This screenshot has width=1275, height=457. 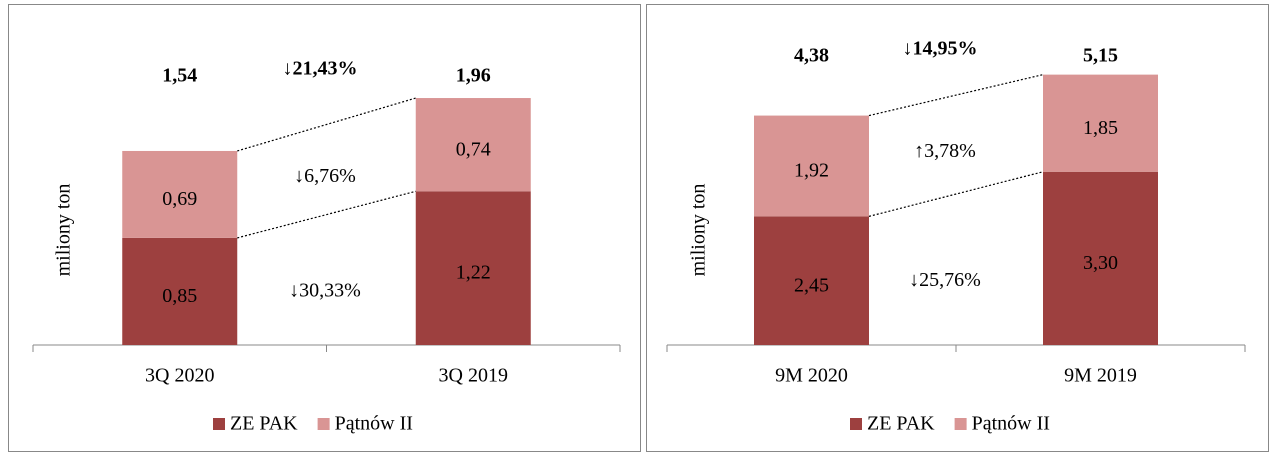 What do you see at coordinates (179, 296) in the screenshot?
I see `value-label: 0,85` at bounding box center [179, 296].